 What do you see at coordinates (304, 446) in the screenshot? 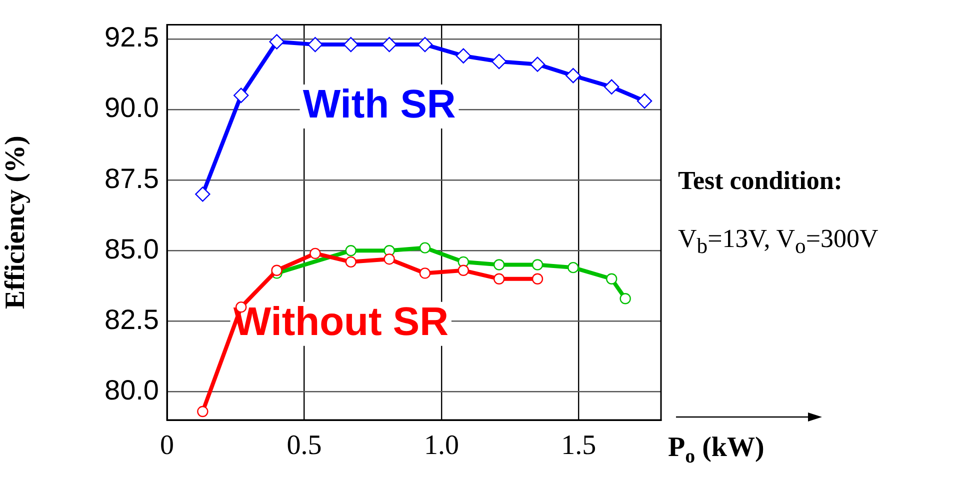
I see `x-tick-label: 0.5` at bounding box center [304, 446].